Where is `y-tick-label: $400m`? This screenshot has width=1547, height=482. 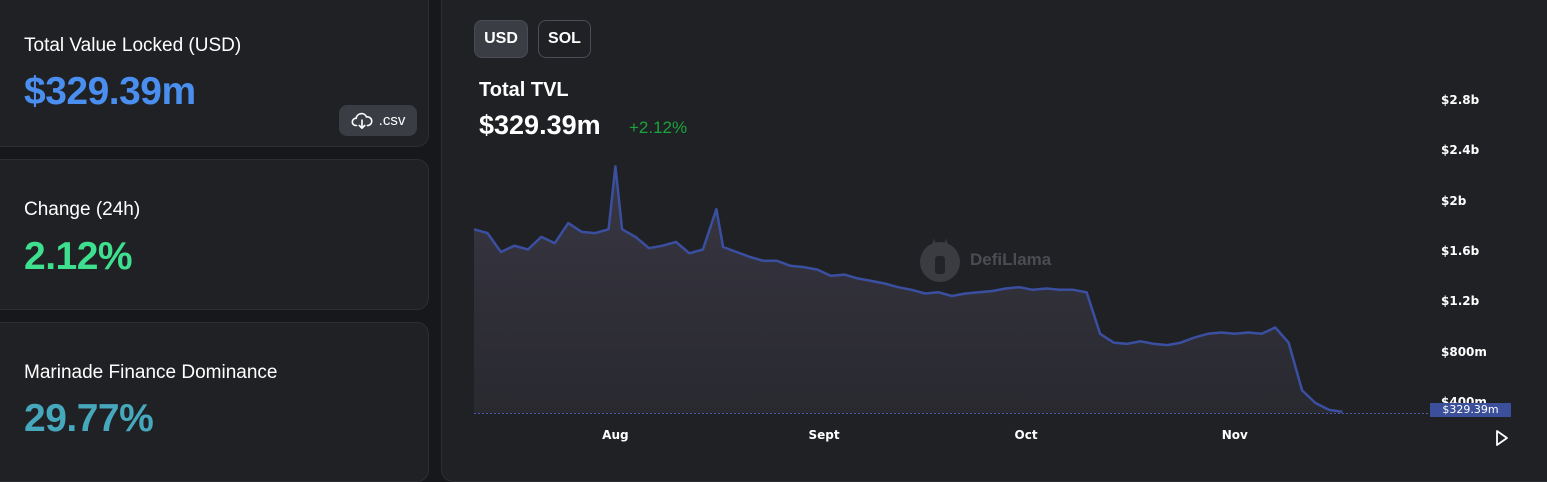
y-tick-label: $400m is located at coordinates (1464, 400).